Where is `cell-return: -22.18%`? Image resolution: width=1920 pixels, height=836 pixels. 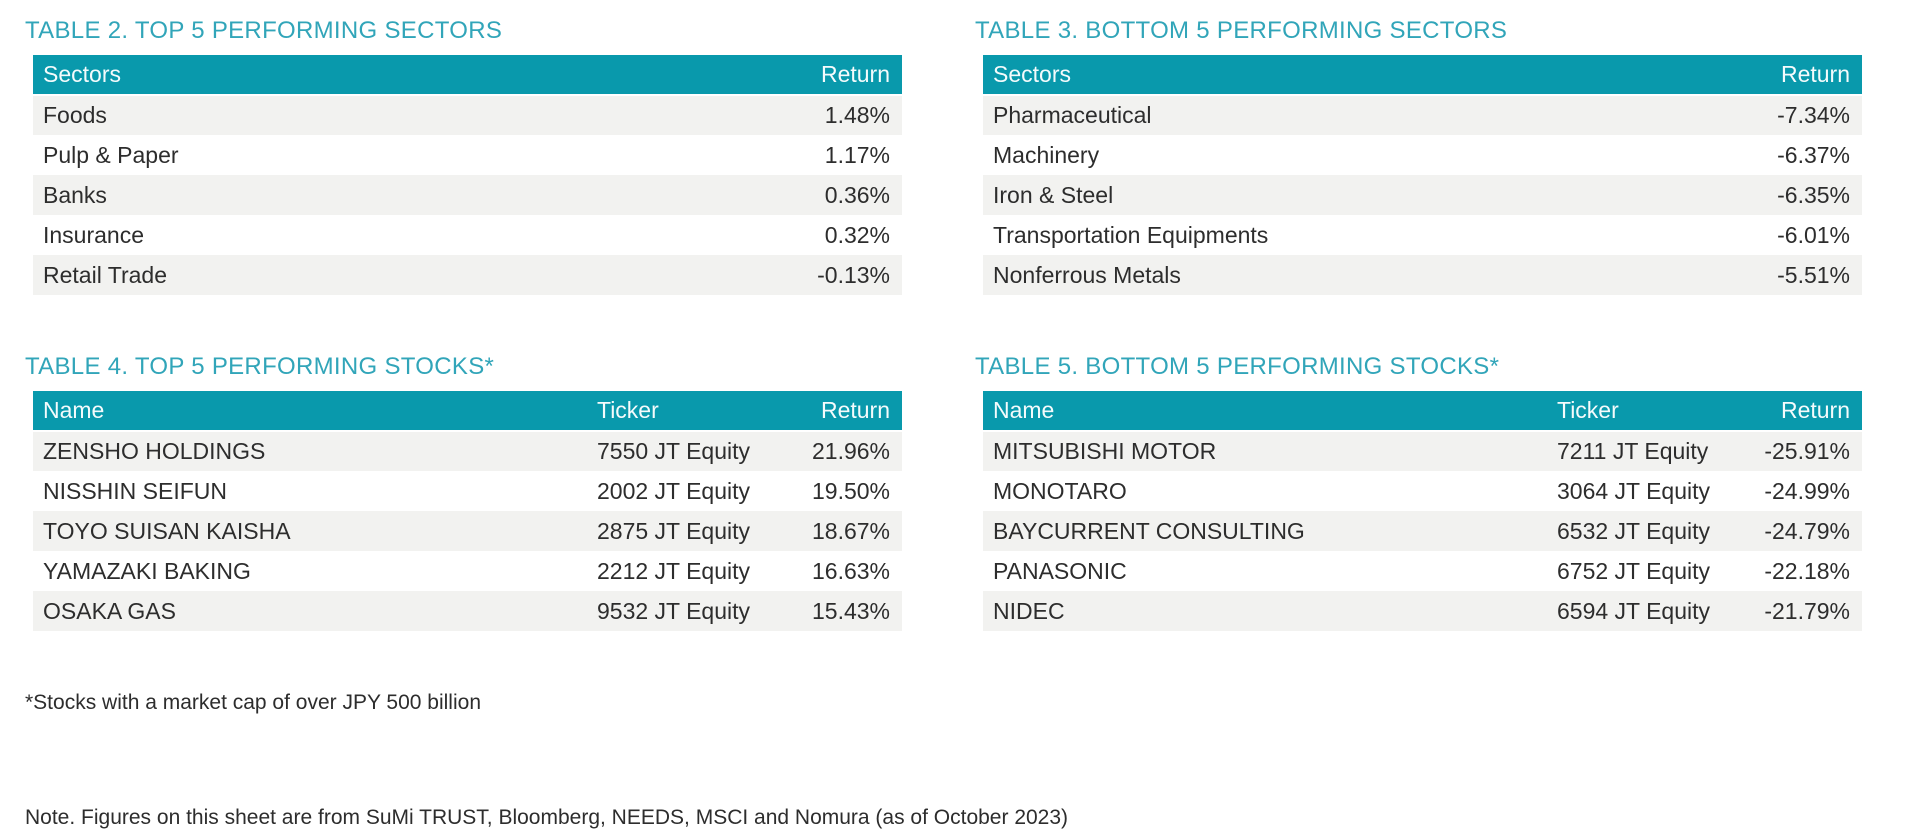 cell-return: -22.18% is located at coordinates (1807, 570).